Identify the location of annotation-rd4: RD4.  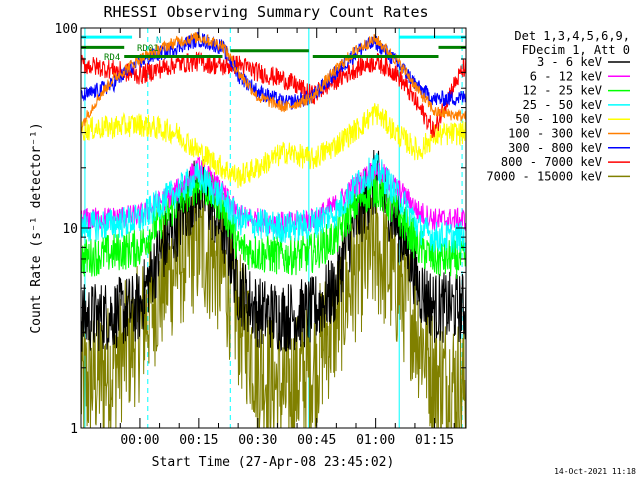
(112, 58).